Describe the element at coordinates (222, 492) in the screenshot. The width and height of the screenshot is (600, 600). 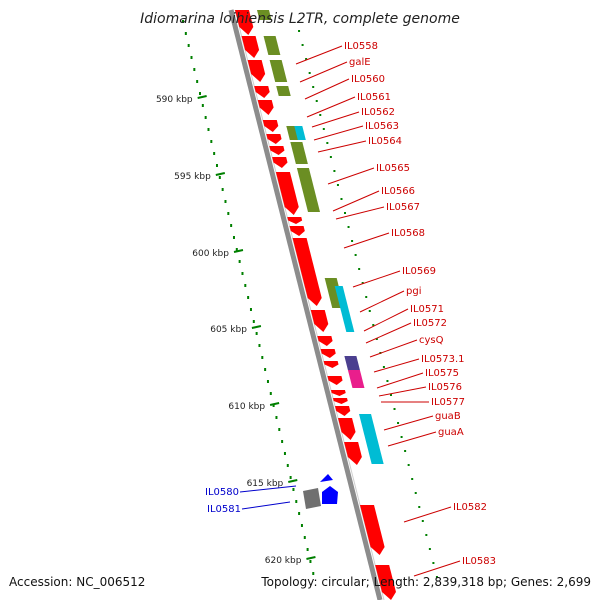
I see `gene-label: IL0580` at that location.